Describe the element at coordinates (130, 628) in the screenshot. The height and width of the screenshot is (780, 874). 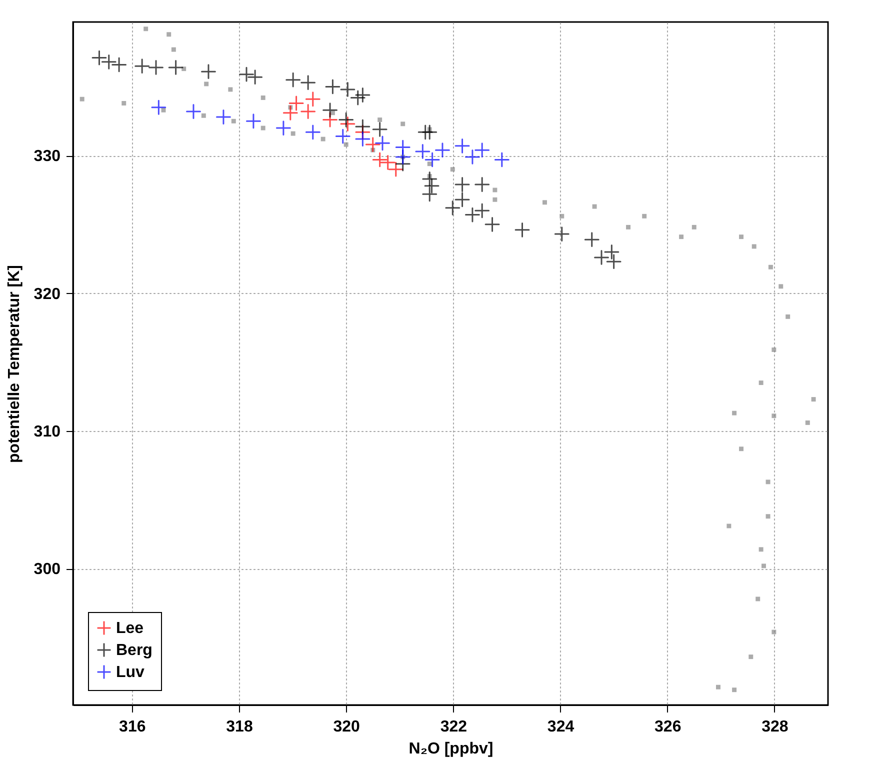
I see `legend-label: Lee` at that location.